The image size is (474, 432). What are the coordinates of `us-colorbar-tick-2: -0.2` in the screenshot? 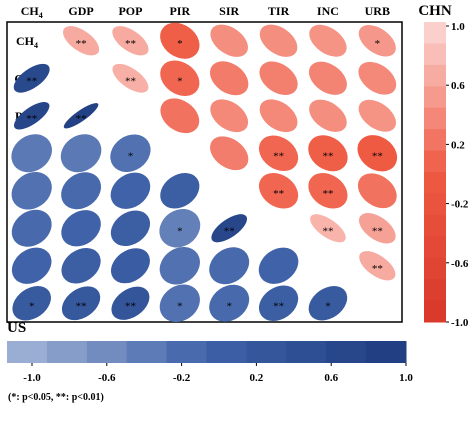 It's located at (182, 378).